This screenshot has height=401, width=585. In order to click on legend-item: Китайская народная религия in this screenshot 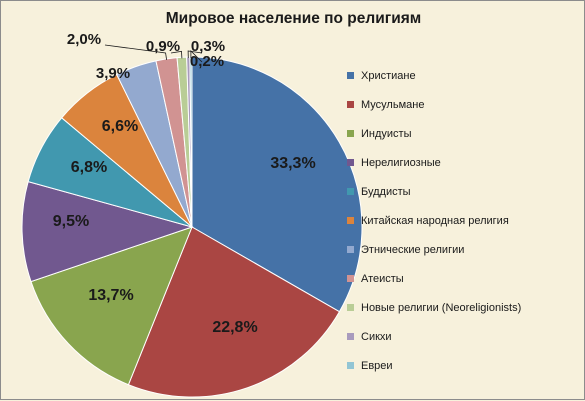, I will do `click(465, 220)`.